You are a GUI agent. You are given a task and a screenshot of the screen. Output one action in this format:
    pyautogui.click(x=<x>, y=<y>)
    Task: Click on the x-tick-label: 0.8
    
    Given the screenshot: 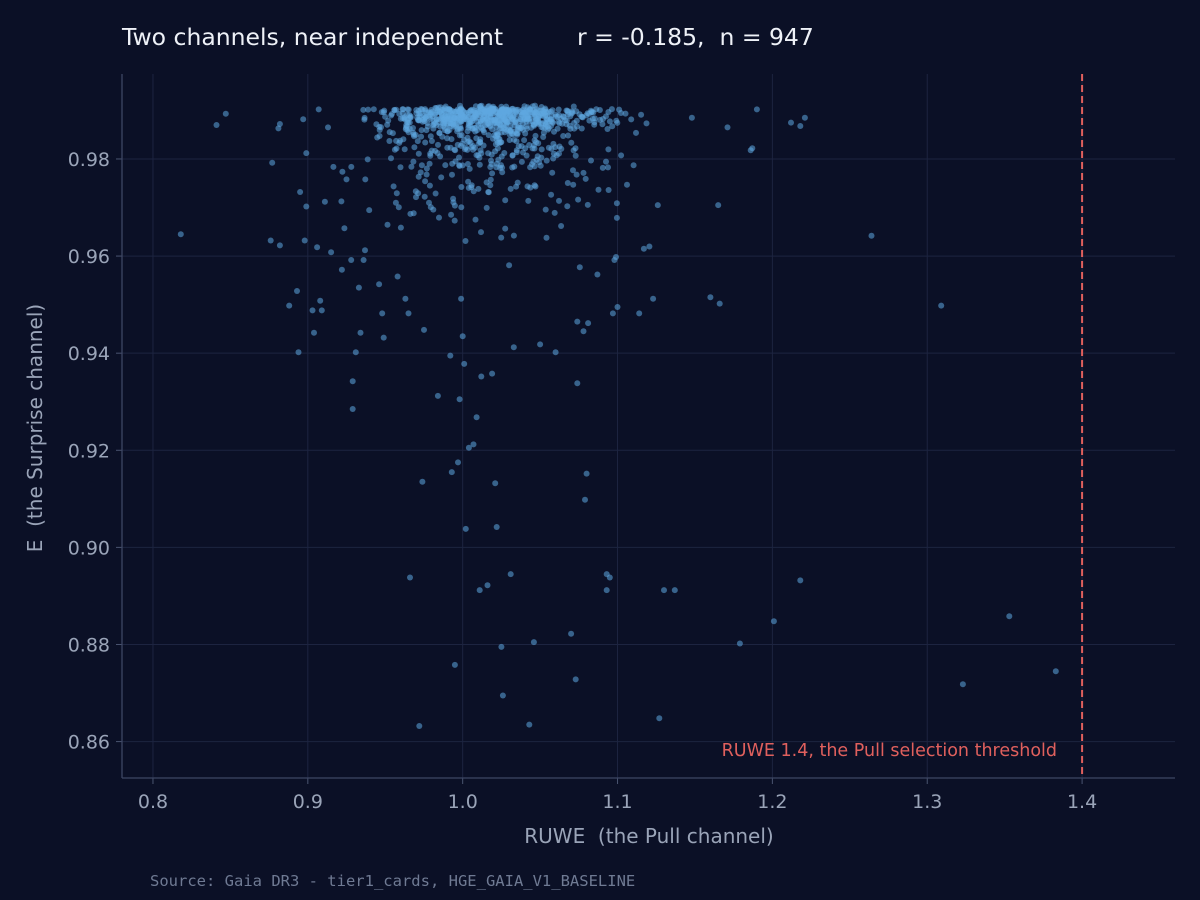 What is the action you would take?
    pyautogui.click(x=153, y=802)
    